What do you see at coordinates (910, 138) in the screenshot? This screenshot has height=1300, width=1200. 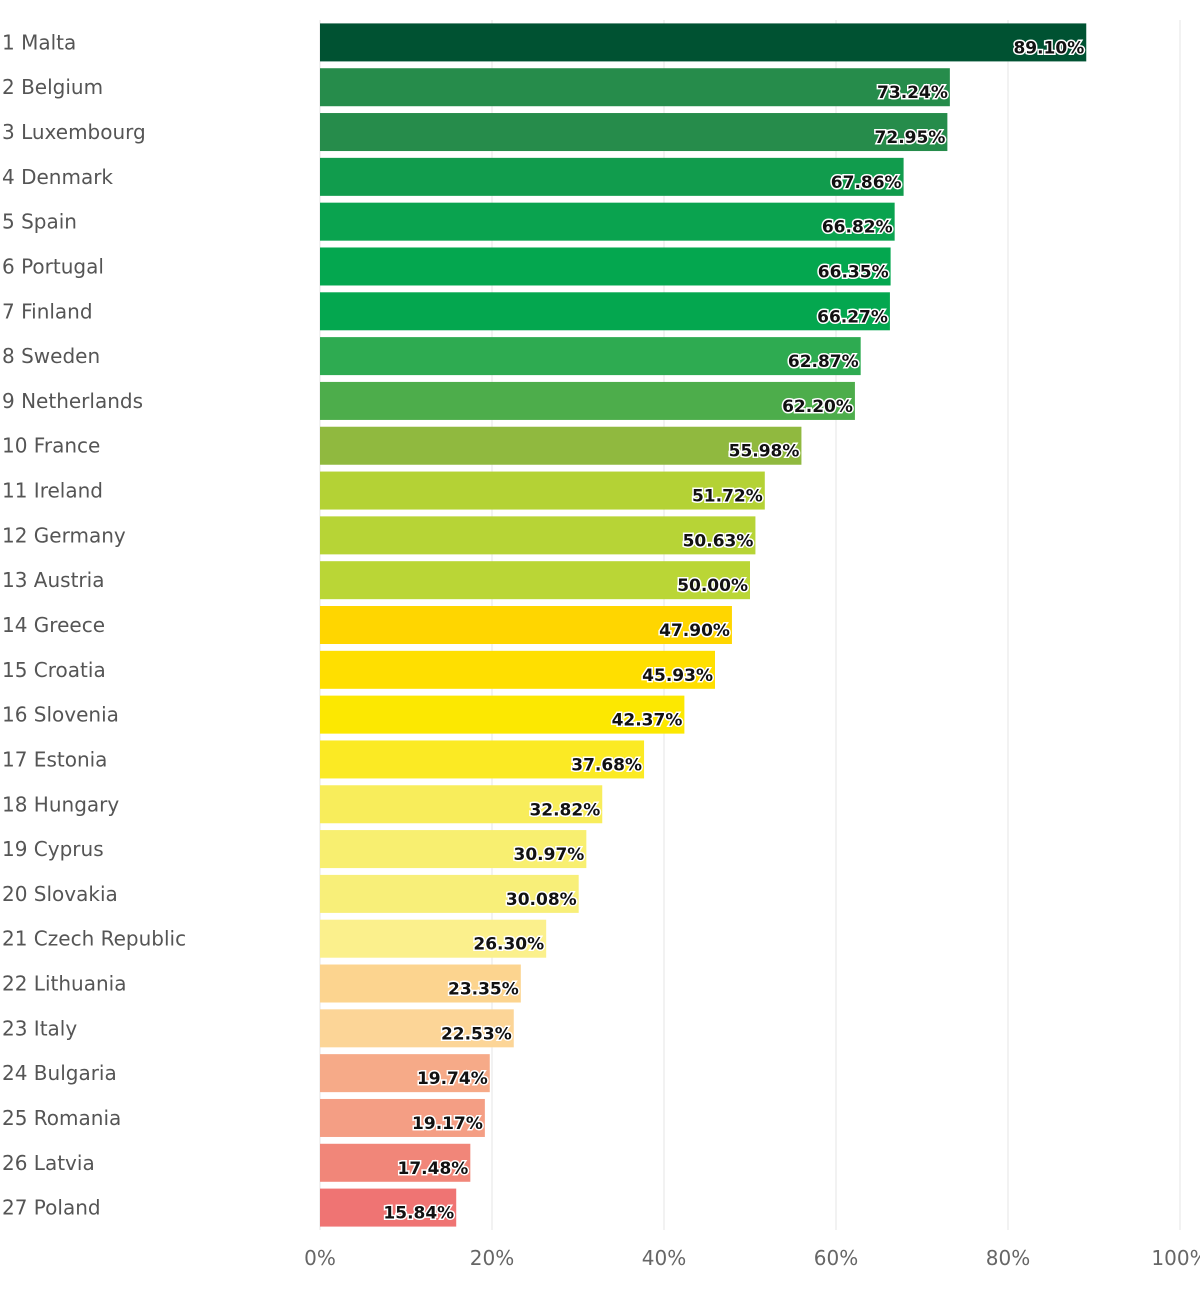 I see `data-label: 72.95%` at bounding box center [910, 138].